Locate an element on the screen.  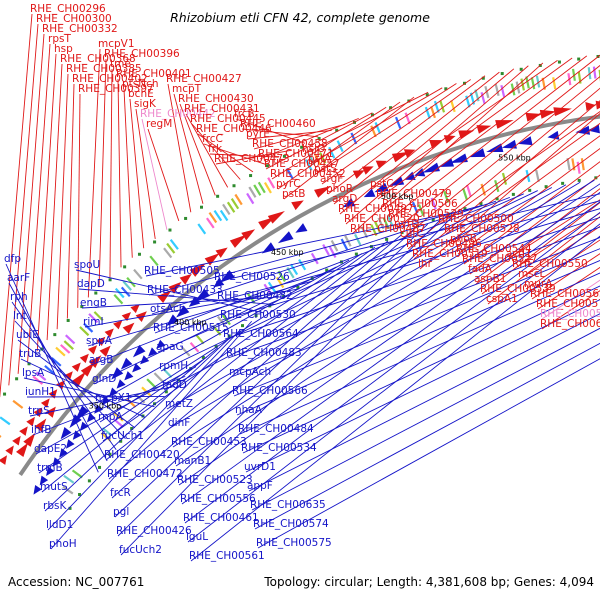
gene-label: cutC is located at coordinates (412, 234).